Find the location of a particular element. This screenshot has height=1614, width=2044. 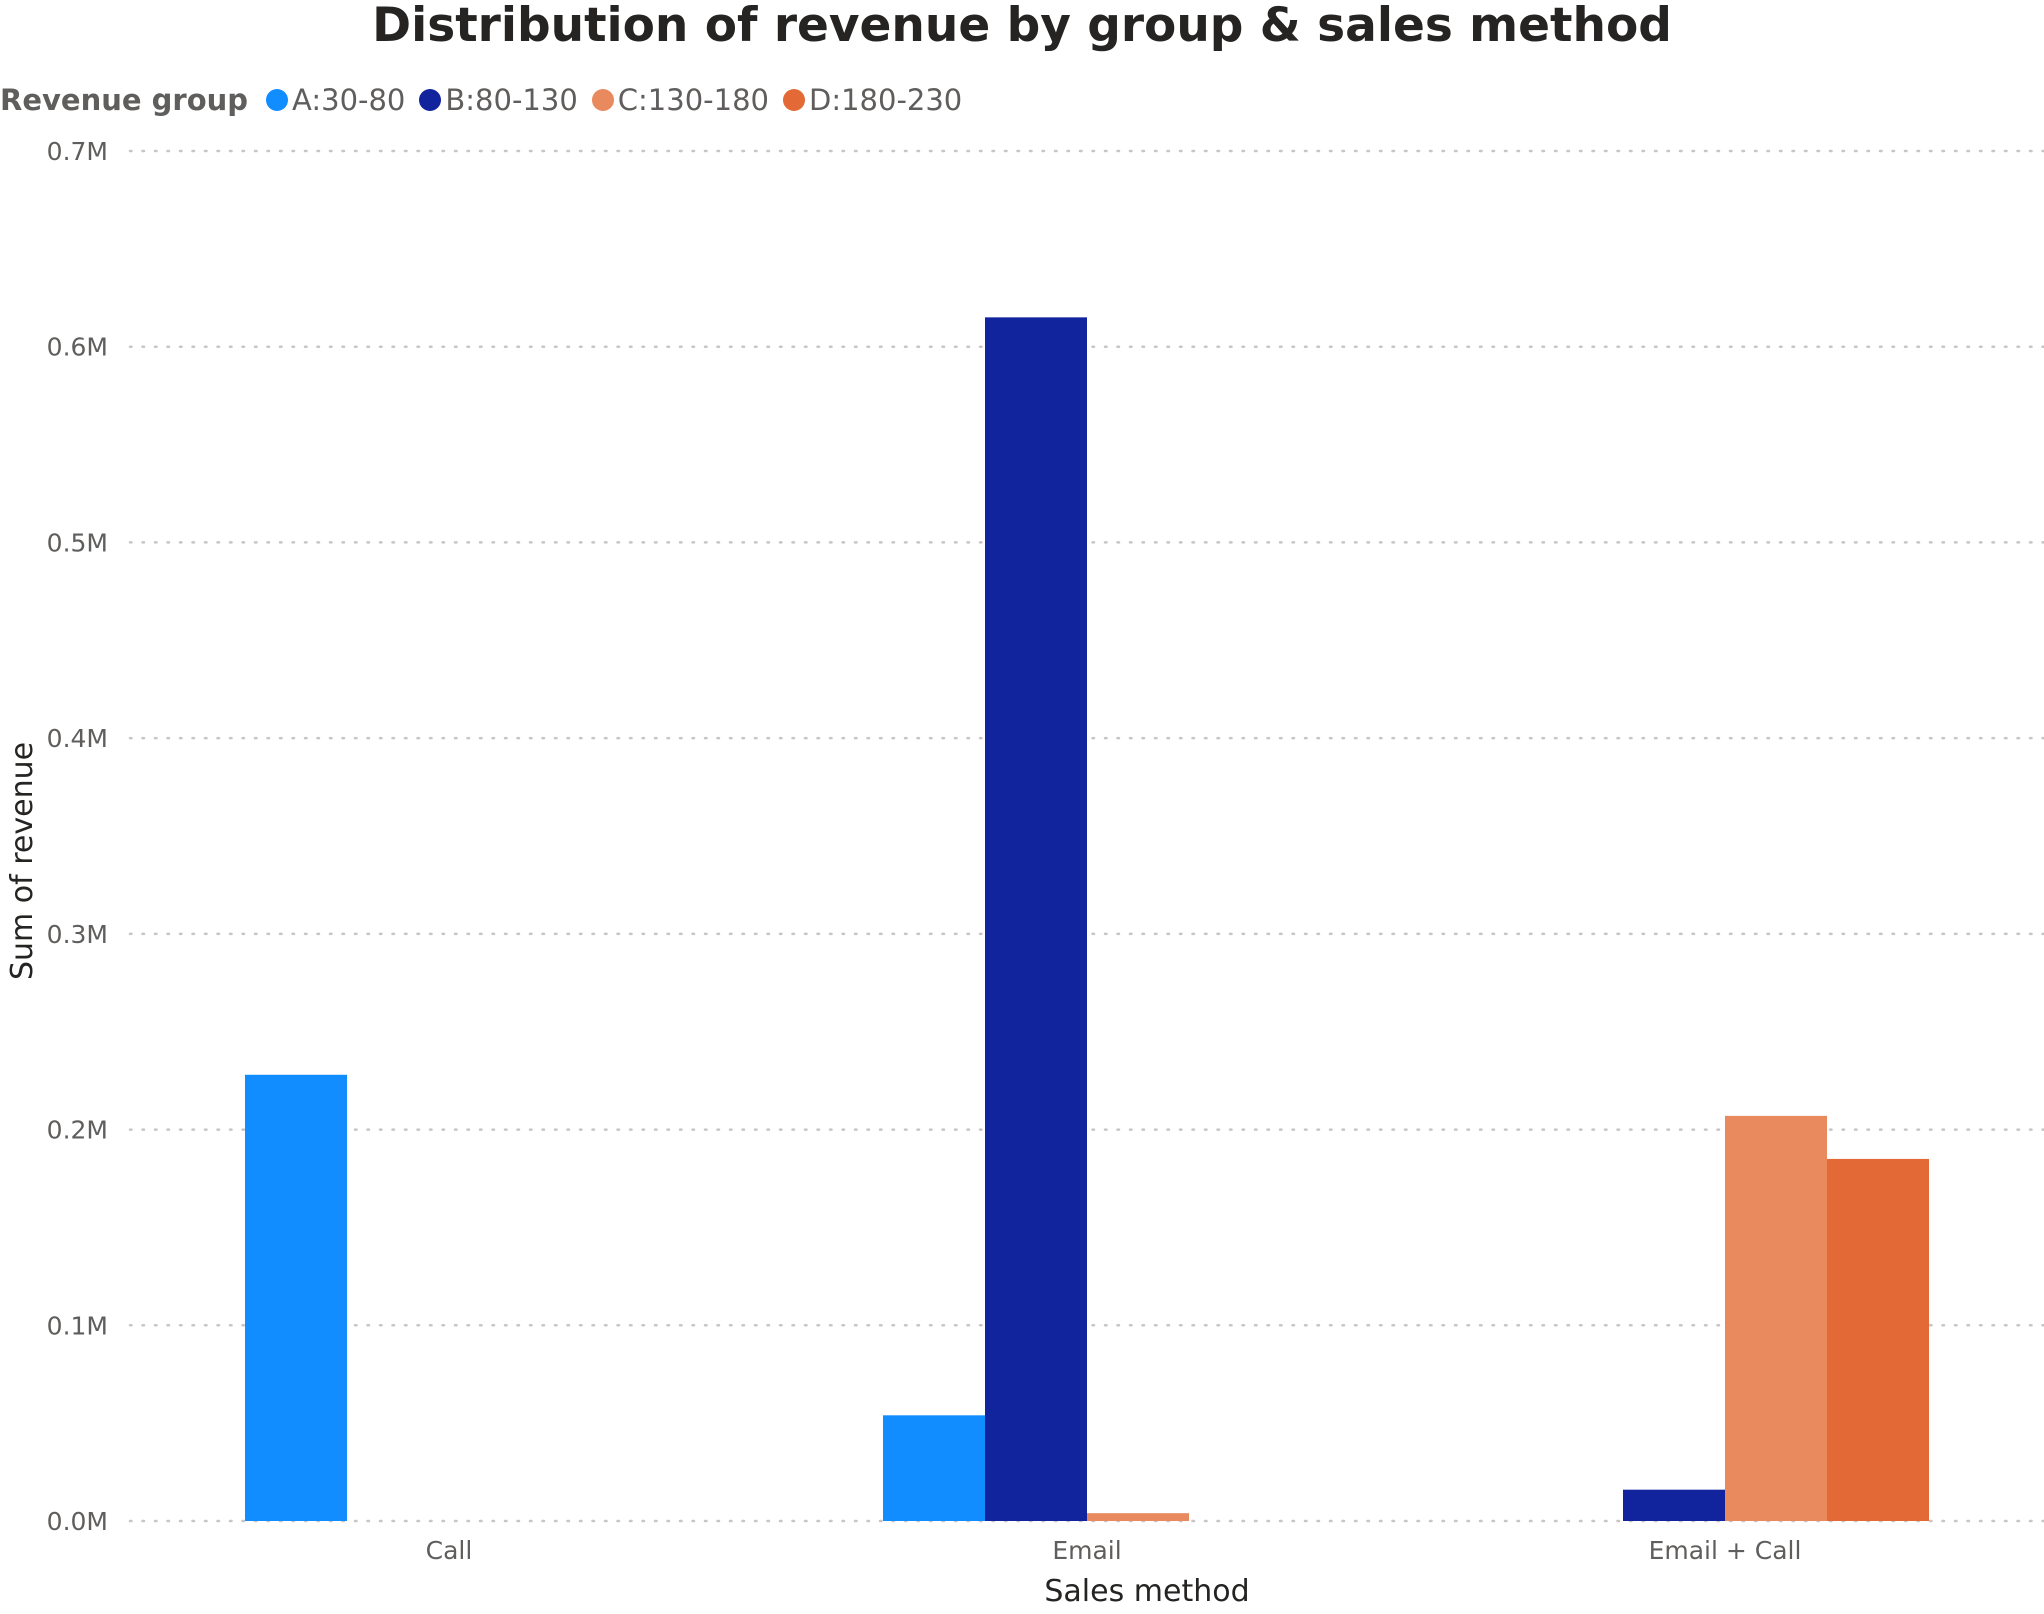

y-tick-label: 0.2M is located at coordinates (77, 1130).